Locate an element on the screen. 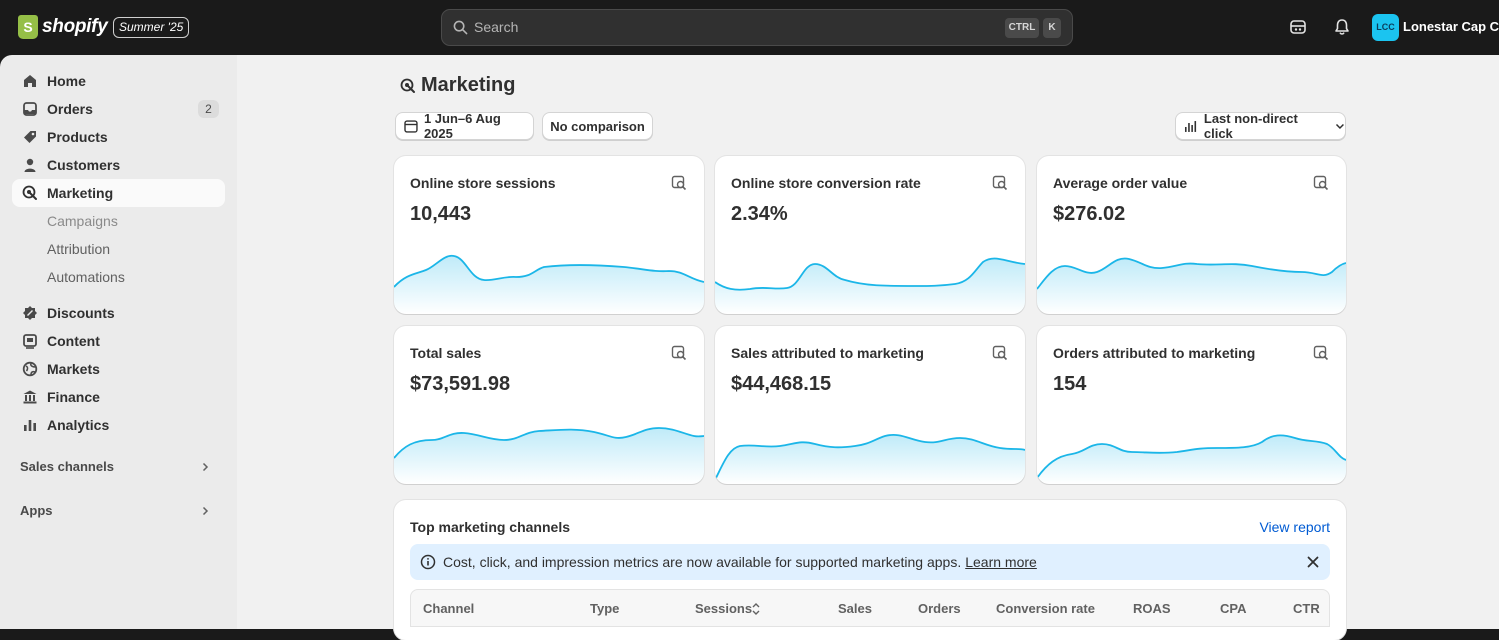 This screenshot has width=1499, height=640. tag-icon is located at coordinates (30, 137).